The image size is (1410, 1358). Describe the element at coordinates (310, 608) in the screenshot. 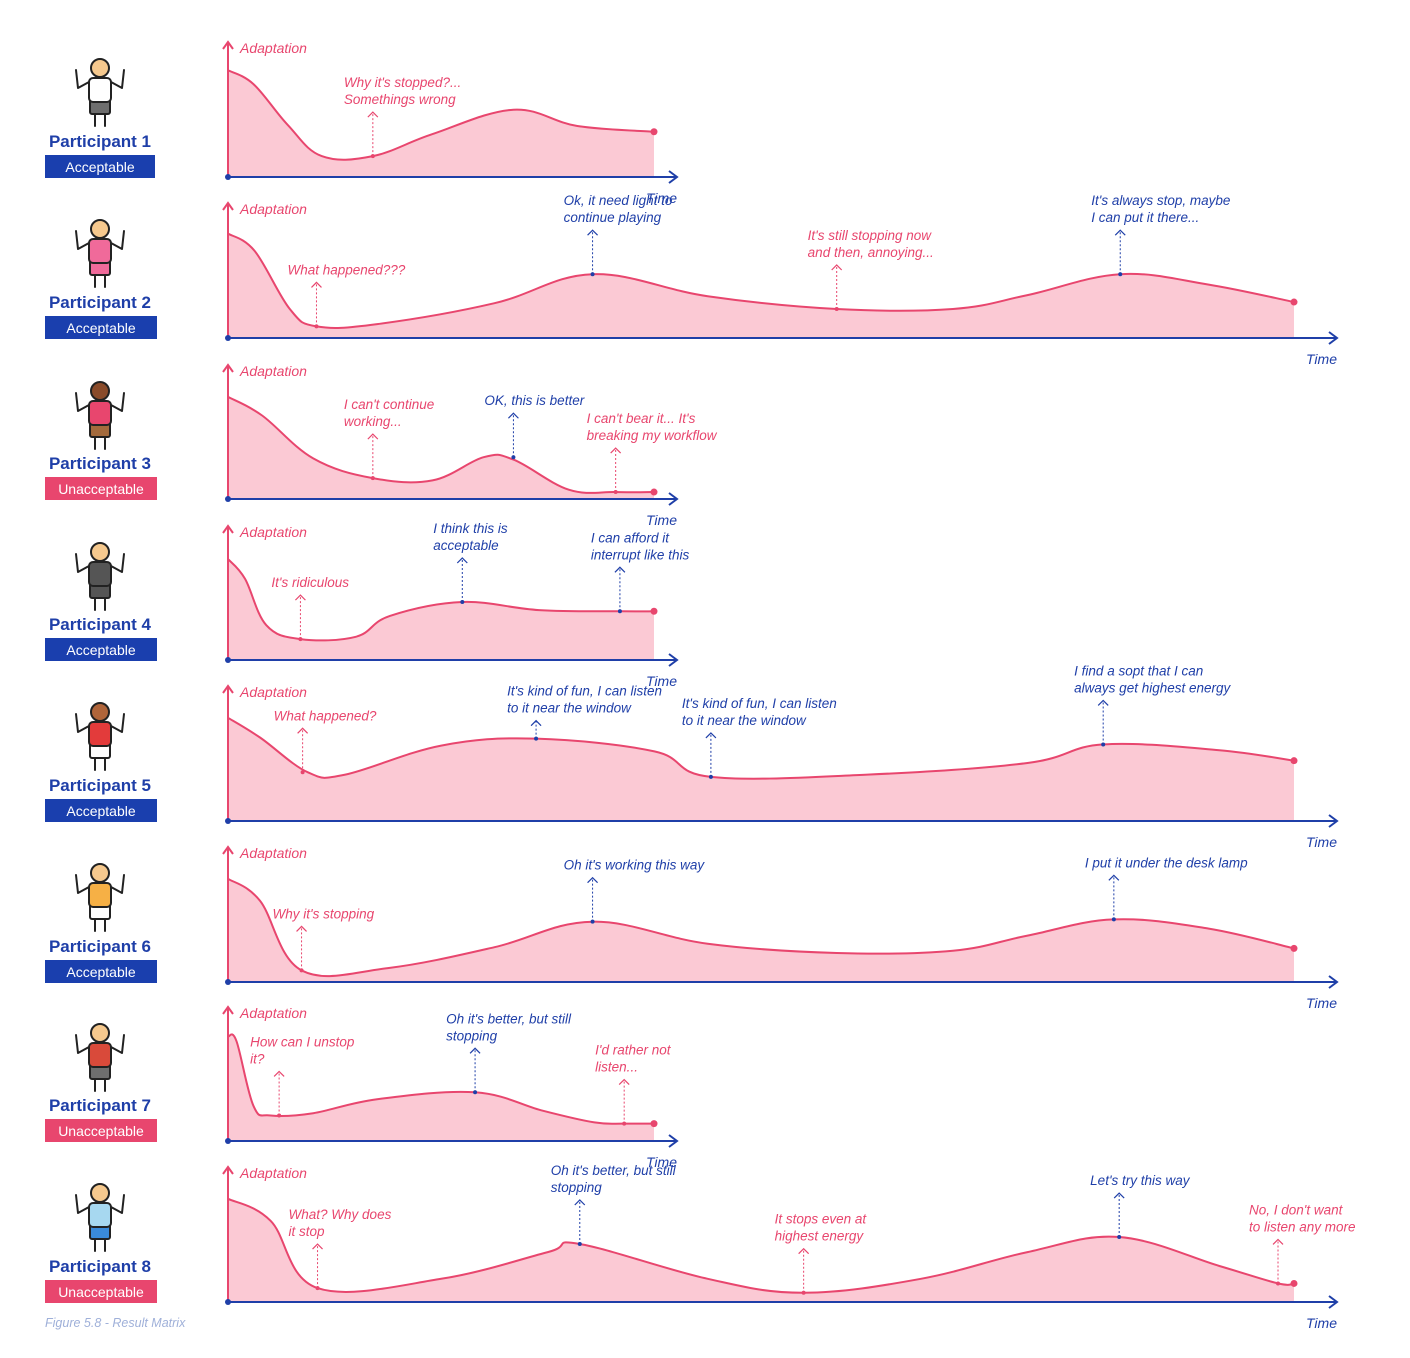

I see `comment-annotation: It's ridiculous` at that location.